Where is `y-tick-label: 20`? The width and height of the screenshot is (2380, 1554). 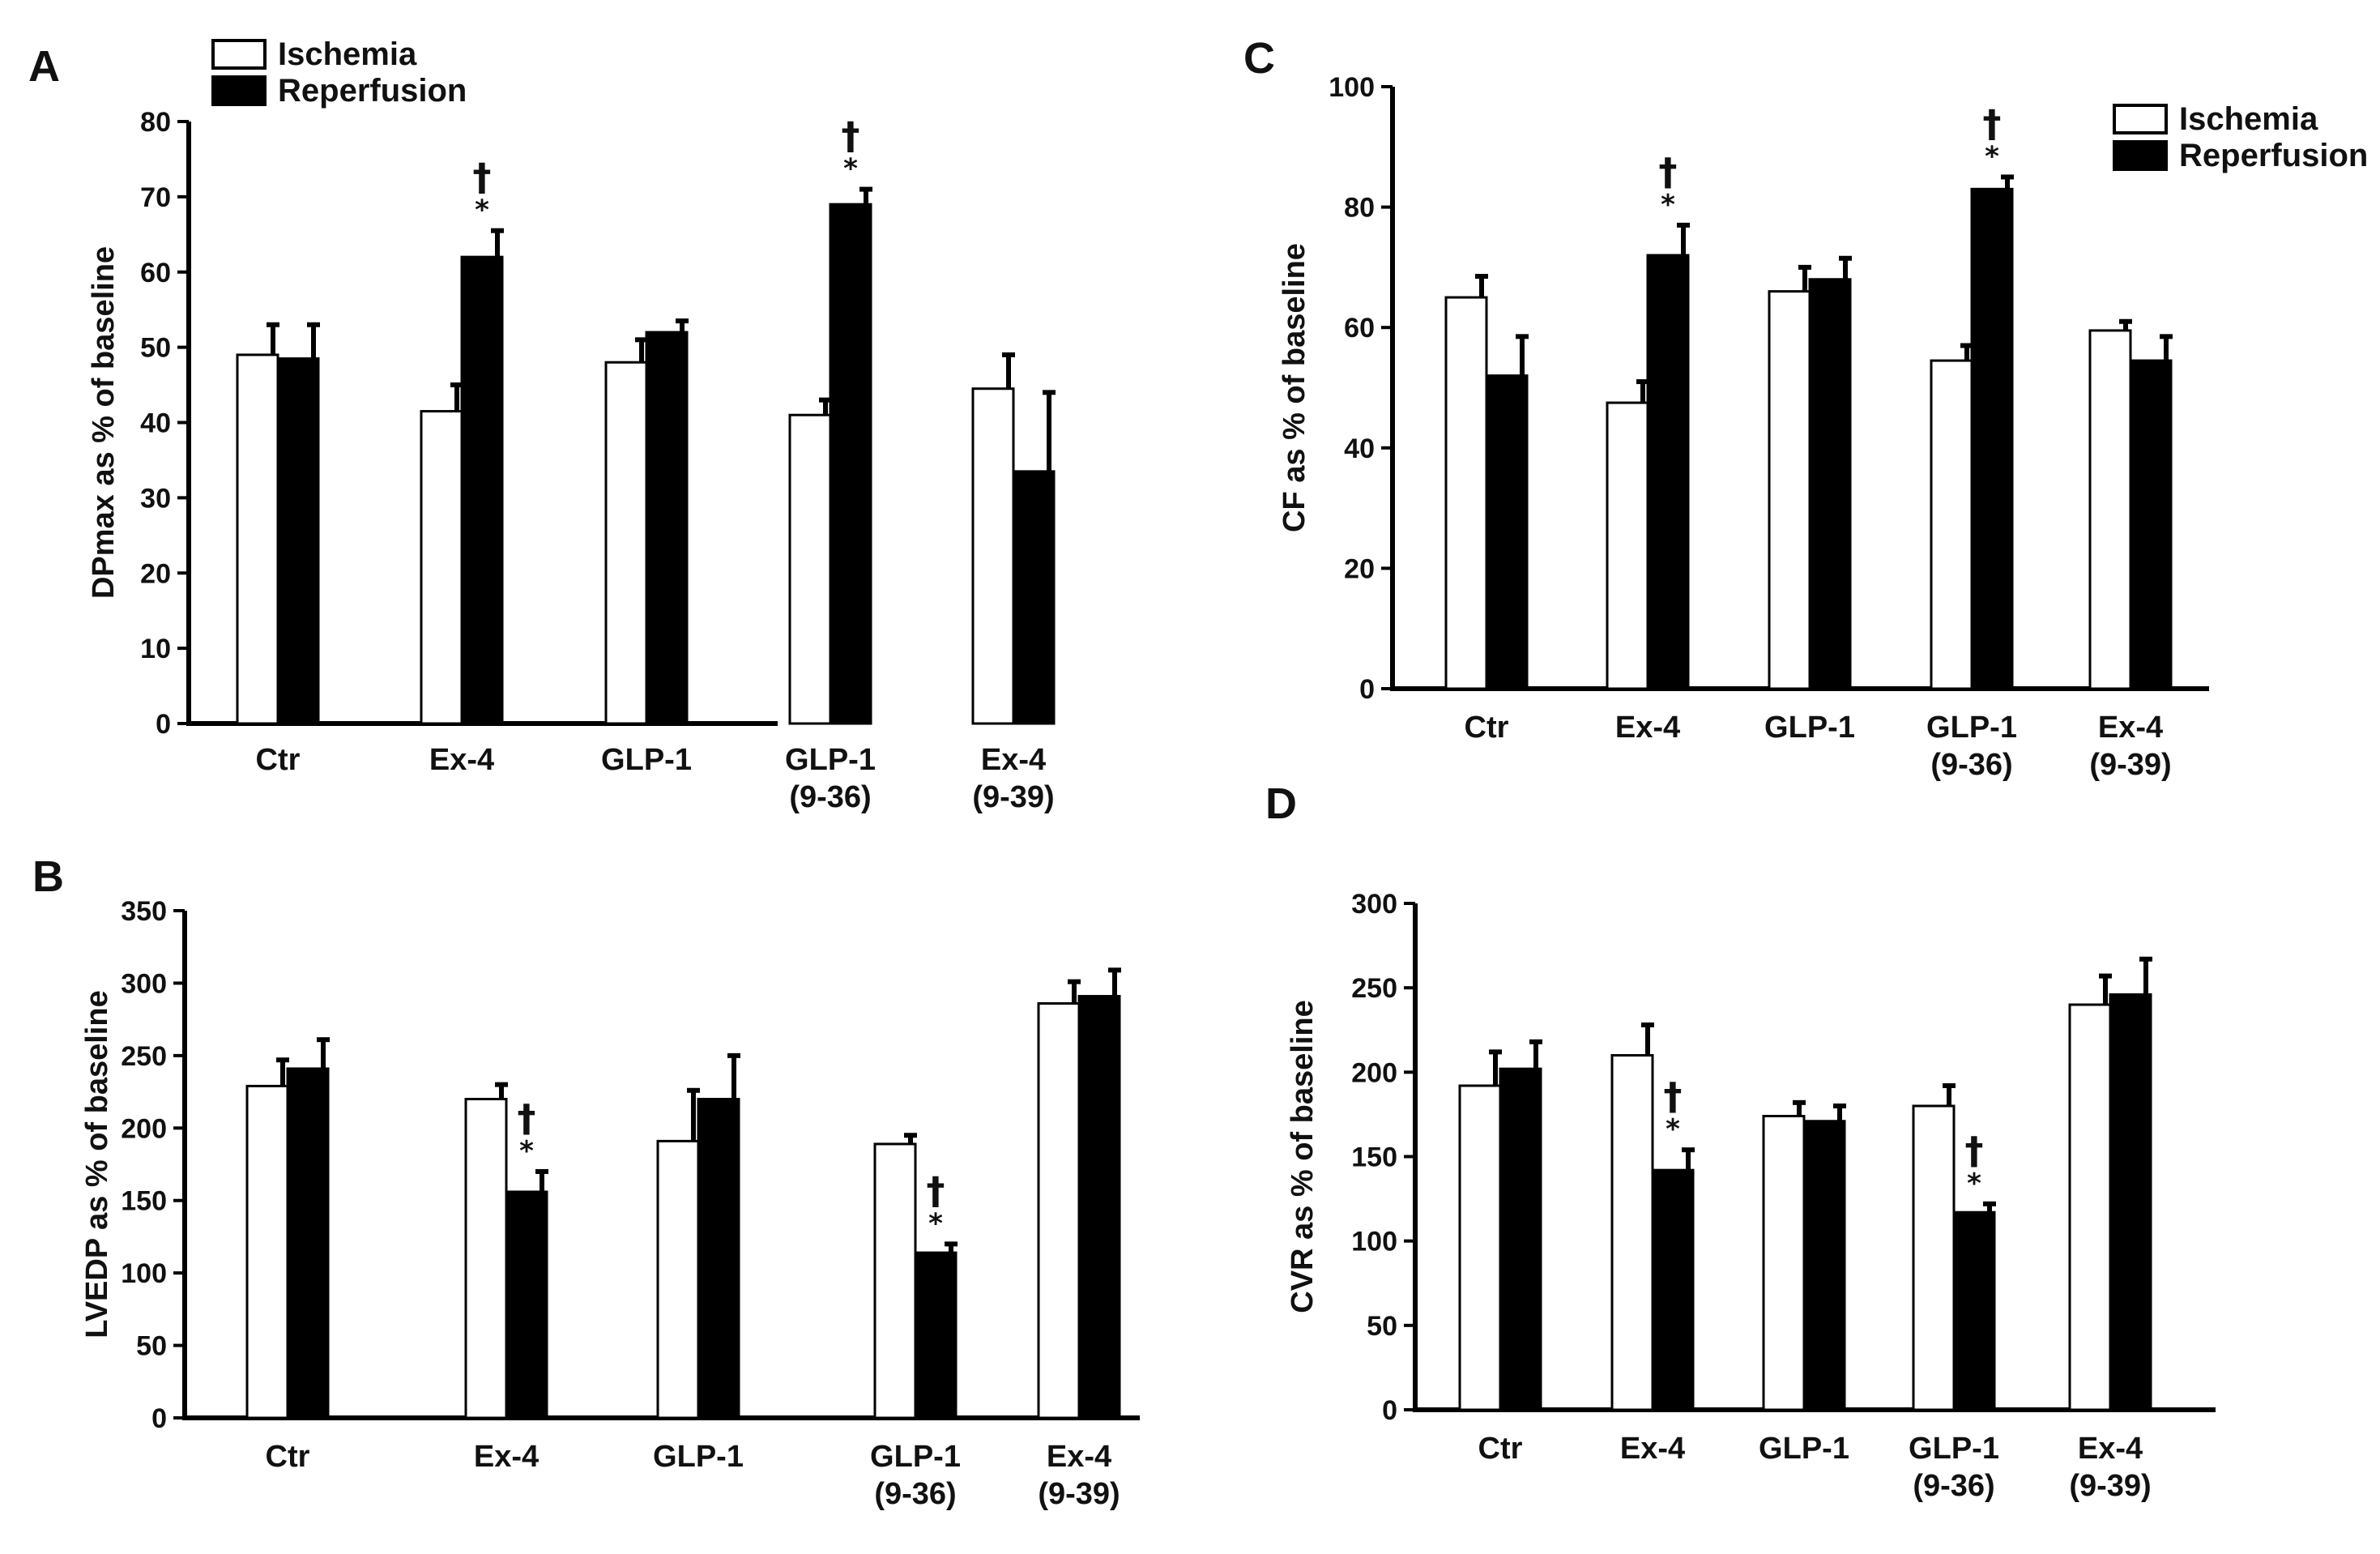
y-tick-label: 20 is located at coordinates (1359, 568).